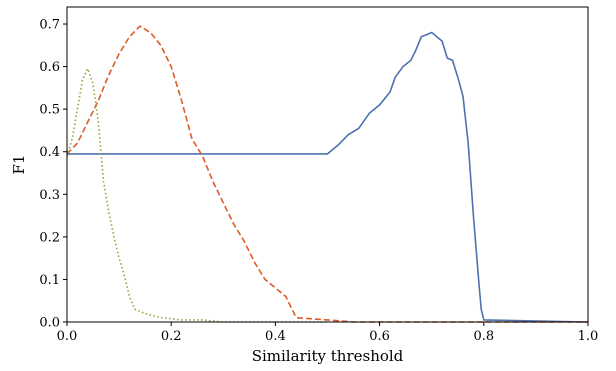  I want to click on y-tick-label: 0.0, so click(49, 323).